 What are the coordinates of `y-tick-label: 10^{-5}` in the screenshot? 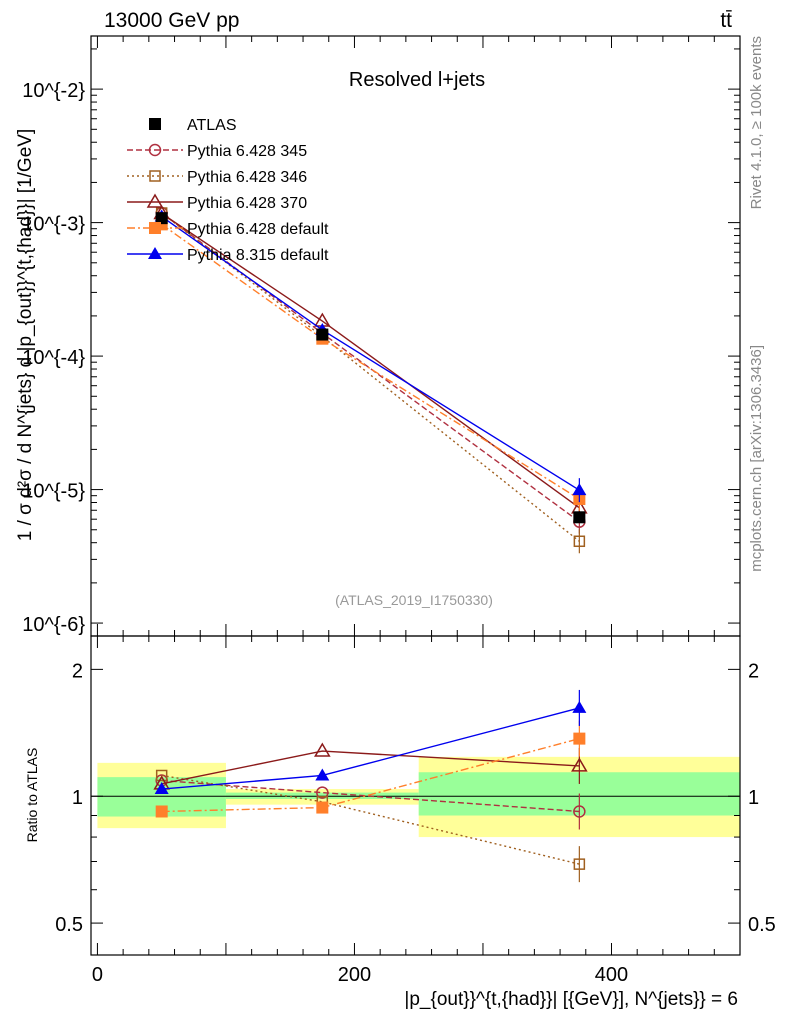 It's located at (53, 492).